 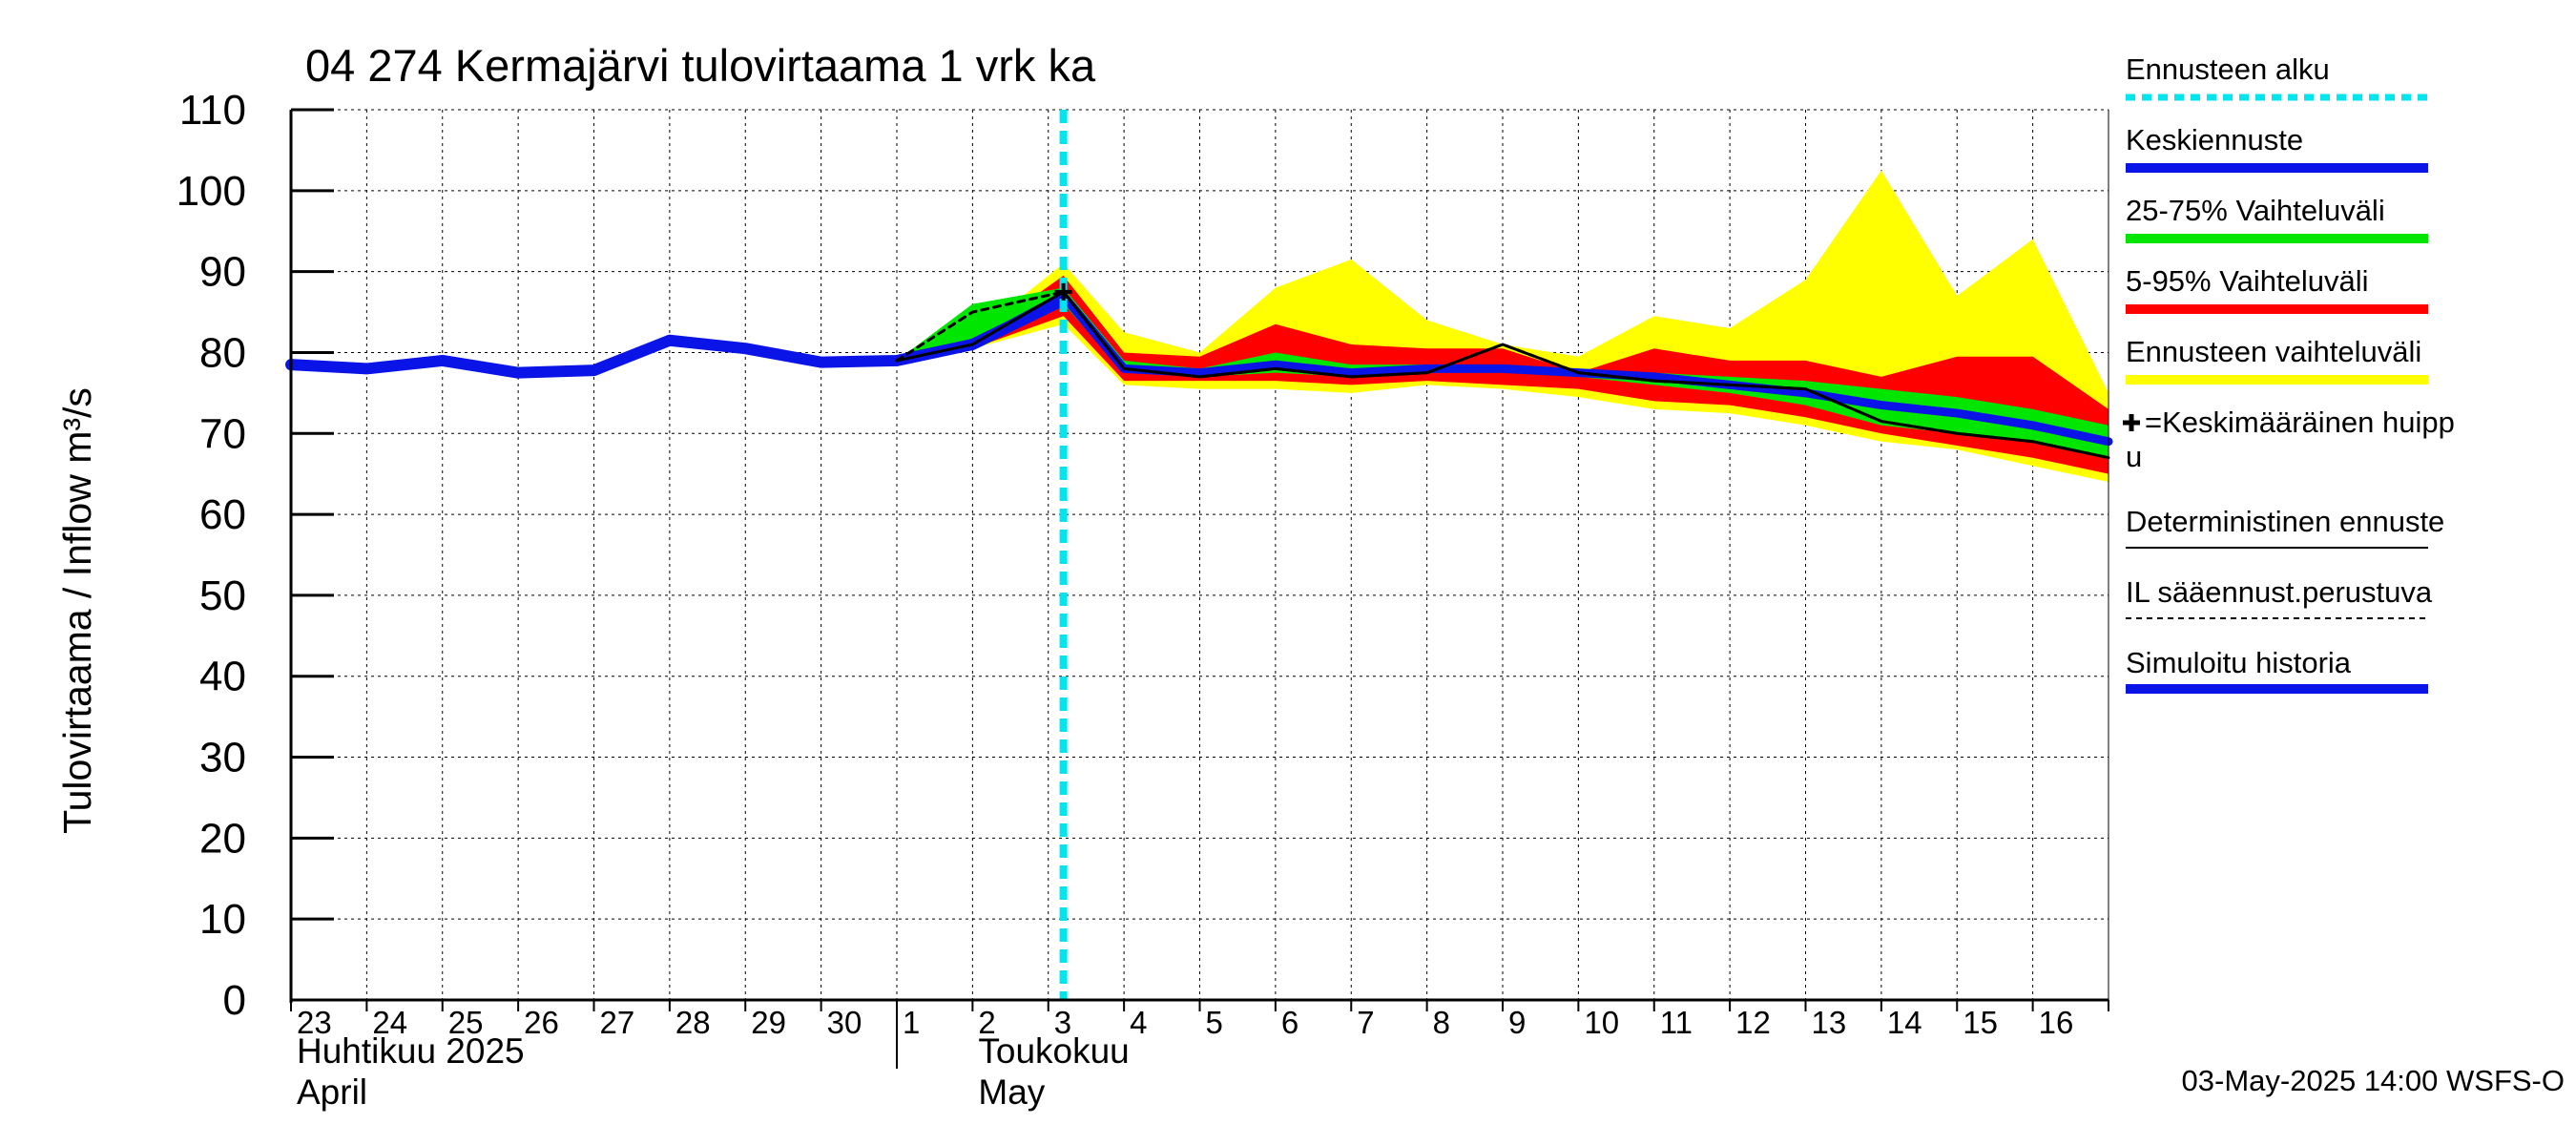 What do you see at coordinates (314, 1022) in the screenshot?
I see `x-tick-label: 23` at bounding box center [314, 1022].